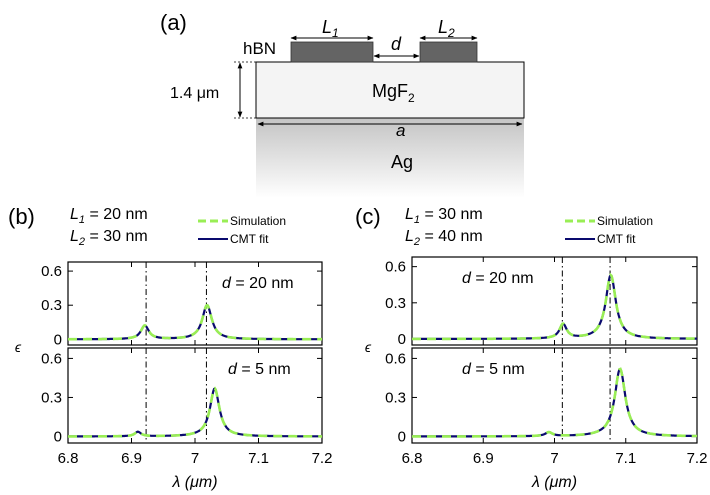 The width and height of the screenshot is (710, 495). What do you see at coordinates (194, 93) in the screenshot?
I see `thickness-label: 1.4 μm` at bounding box center [194, 93].